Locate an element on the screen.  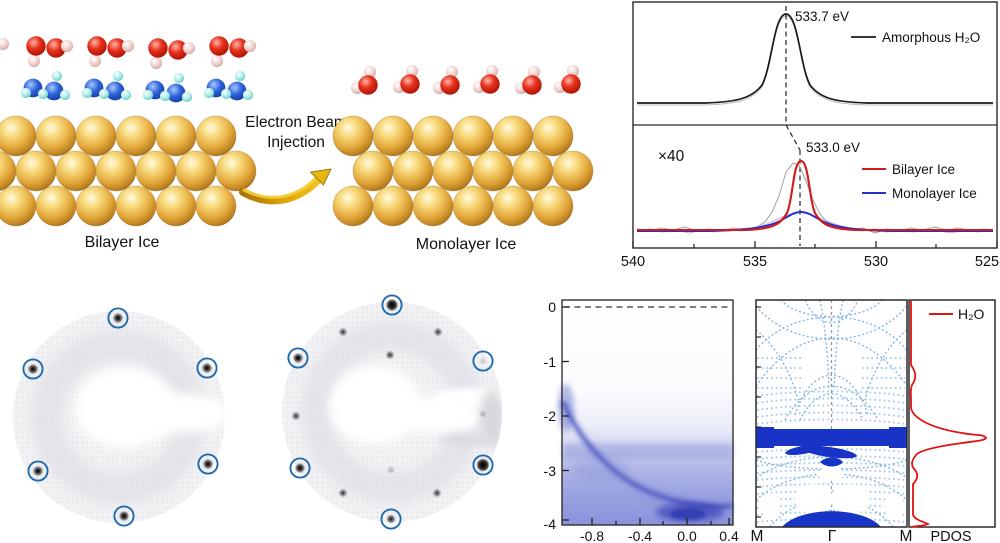
pdos-h2o-curve is located at coordinates (948, 414).